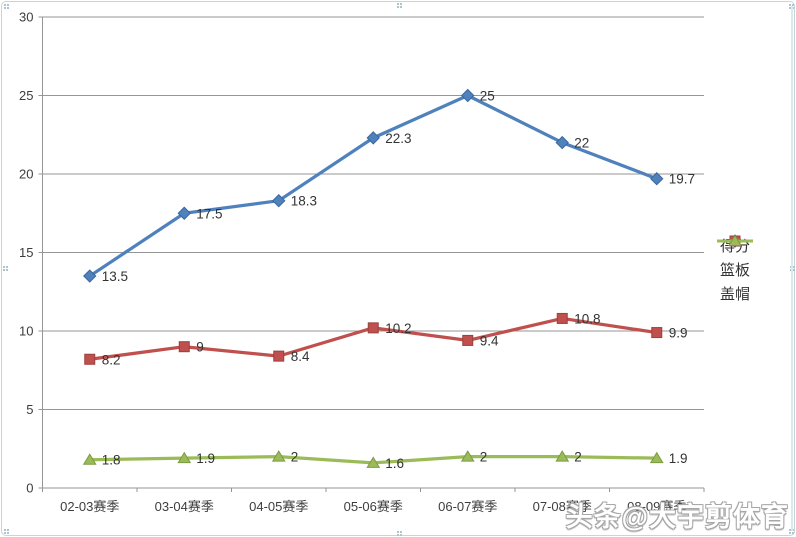 The image size is (796, 537). What do you see at coordinates (467, 506) in the screenshot?
I see `x-axis-category-label: 06-07赛季` at bounding box center [467, 506].